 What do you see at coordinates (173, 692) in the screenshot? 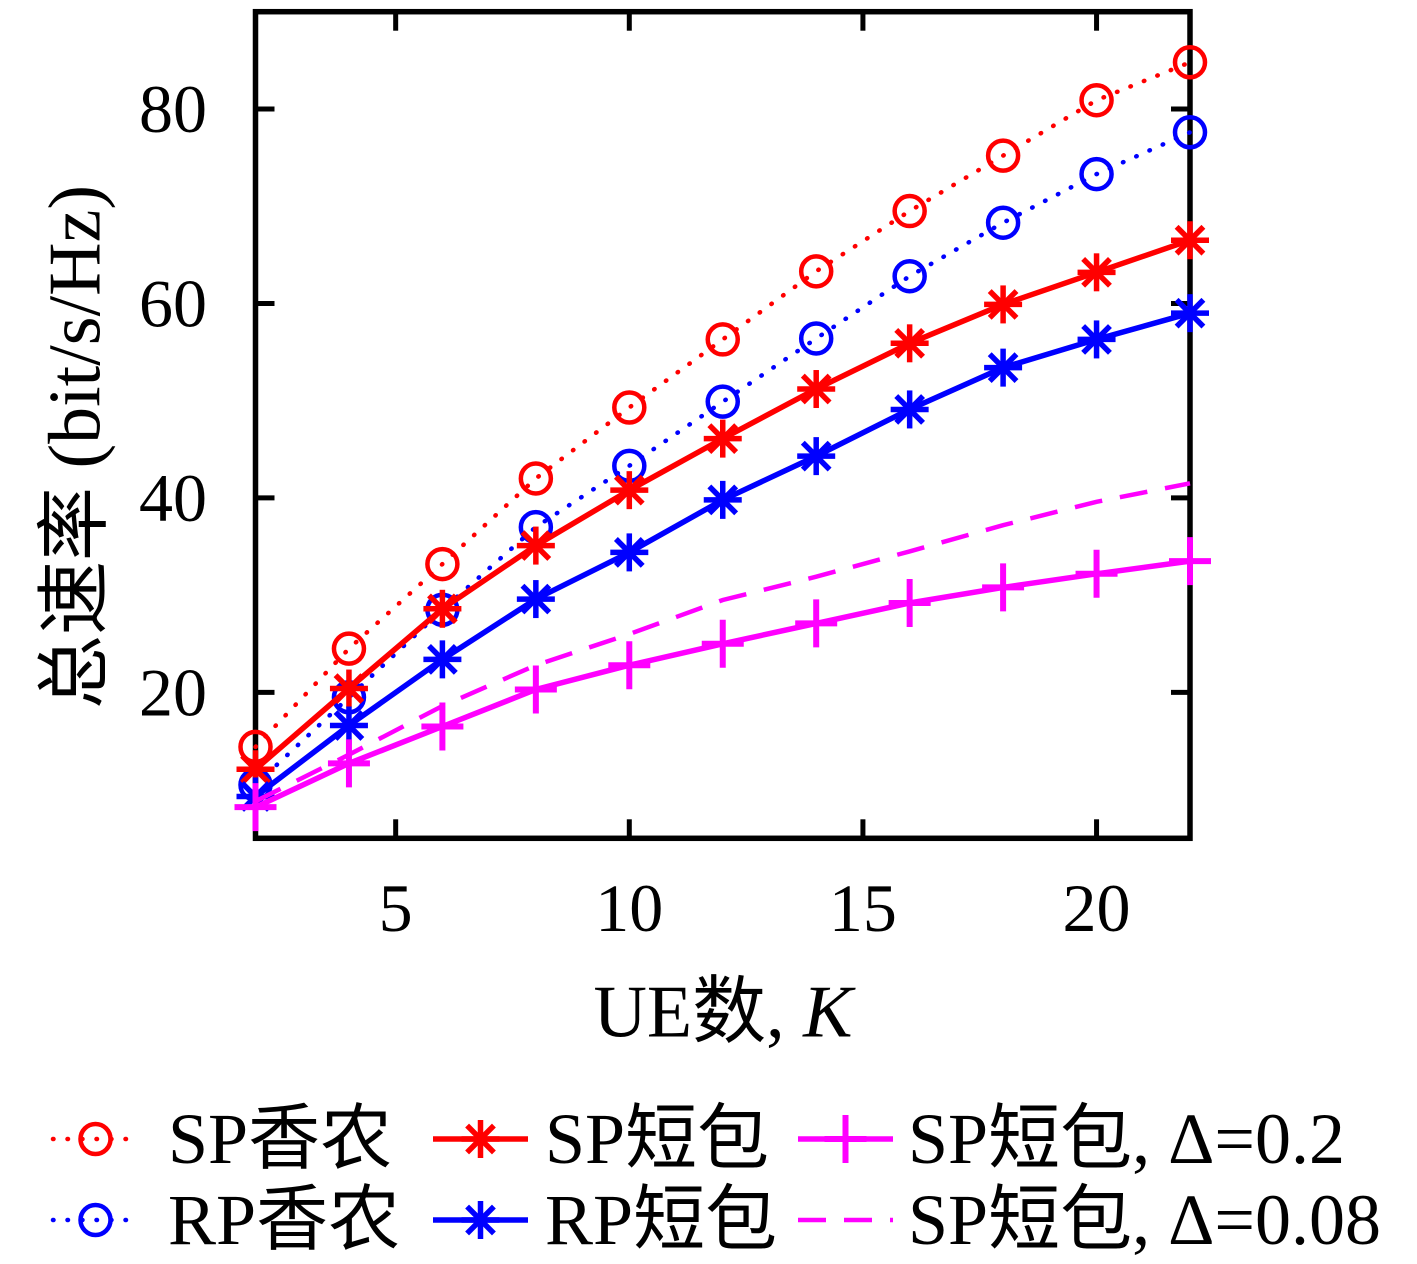
I see `y-tick-label: 20` at bounding box center [173, 692].